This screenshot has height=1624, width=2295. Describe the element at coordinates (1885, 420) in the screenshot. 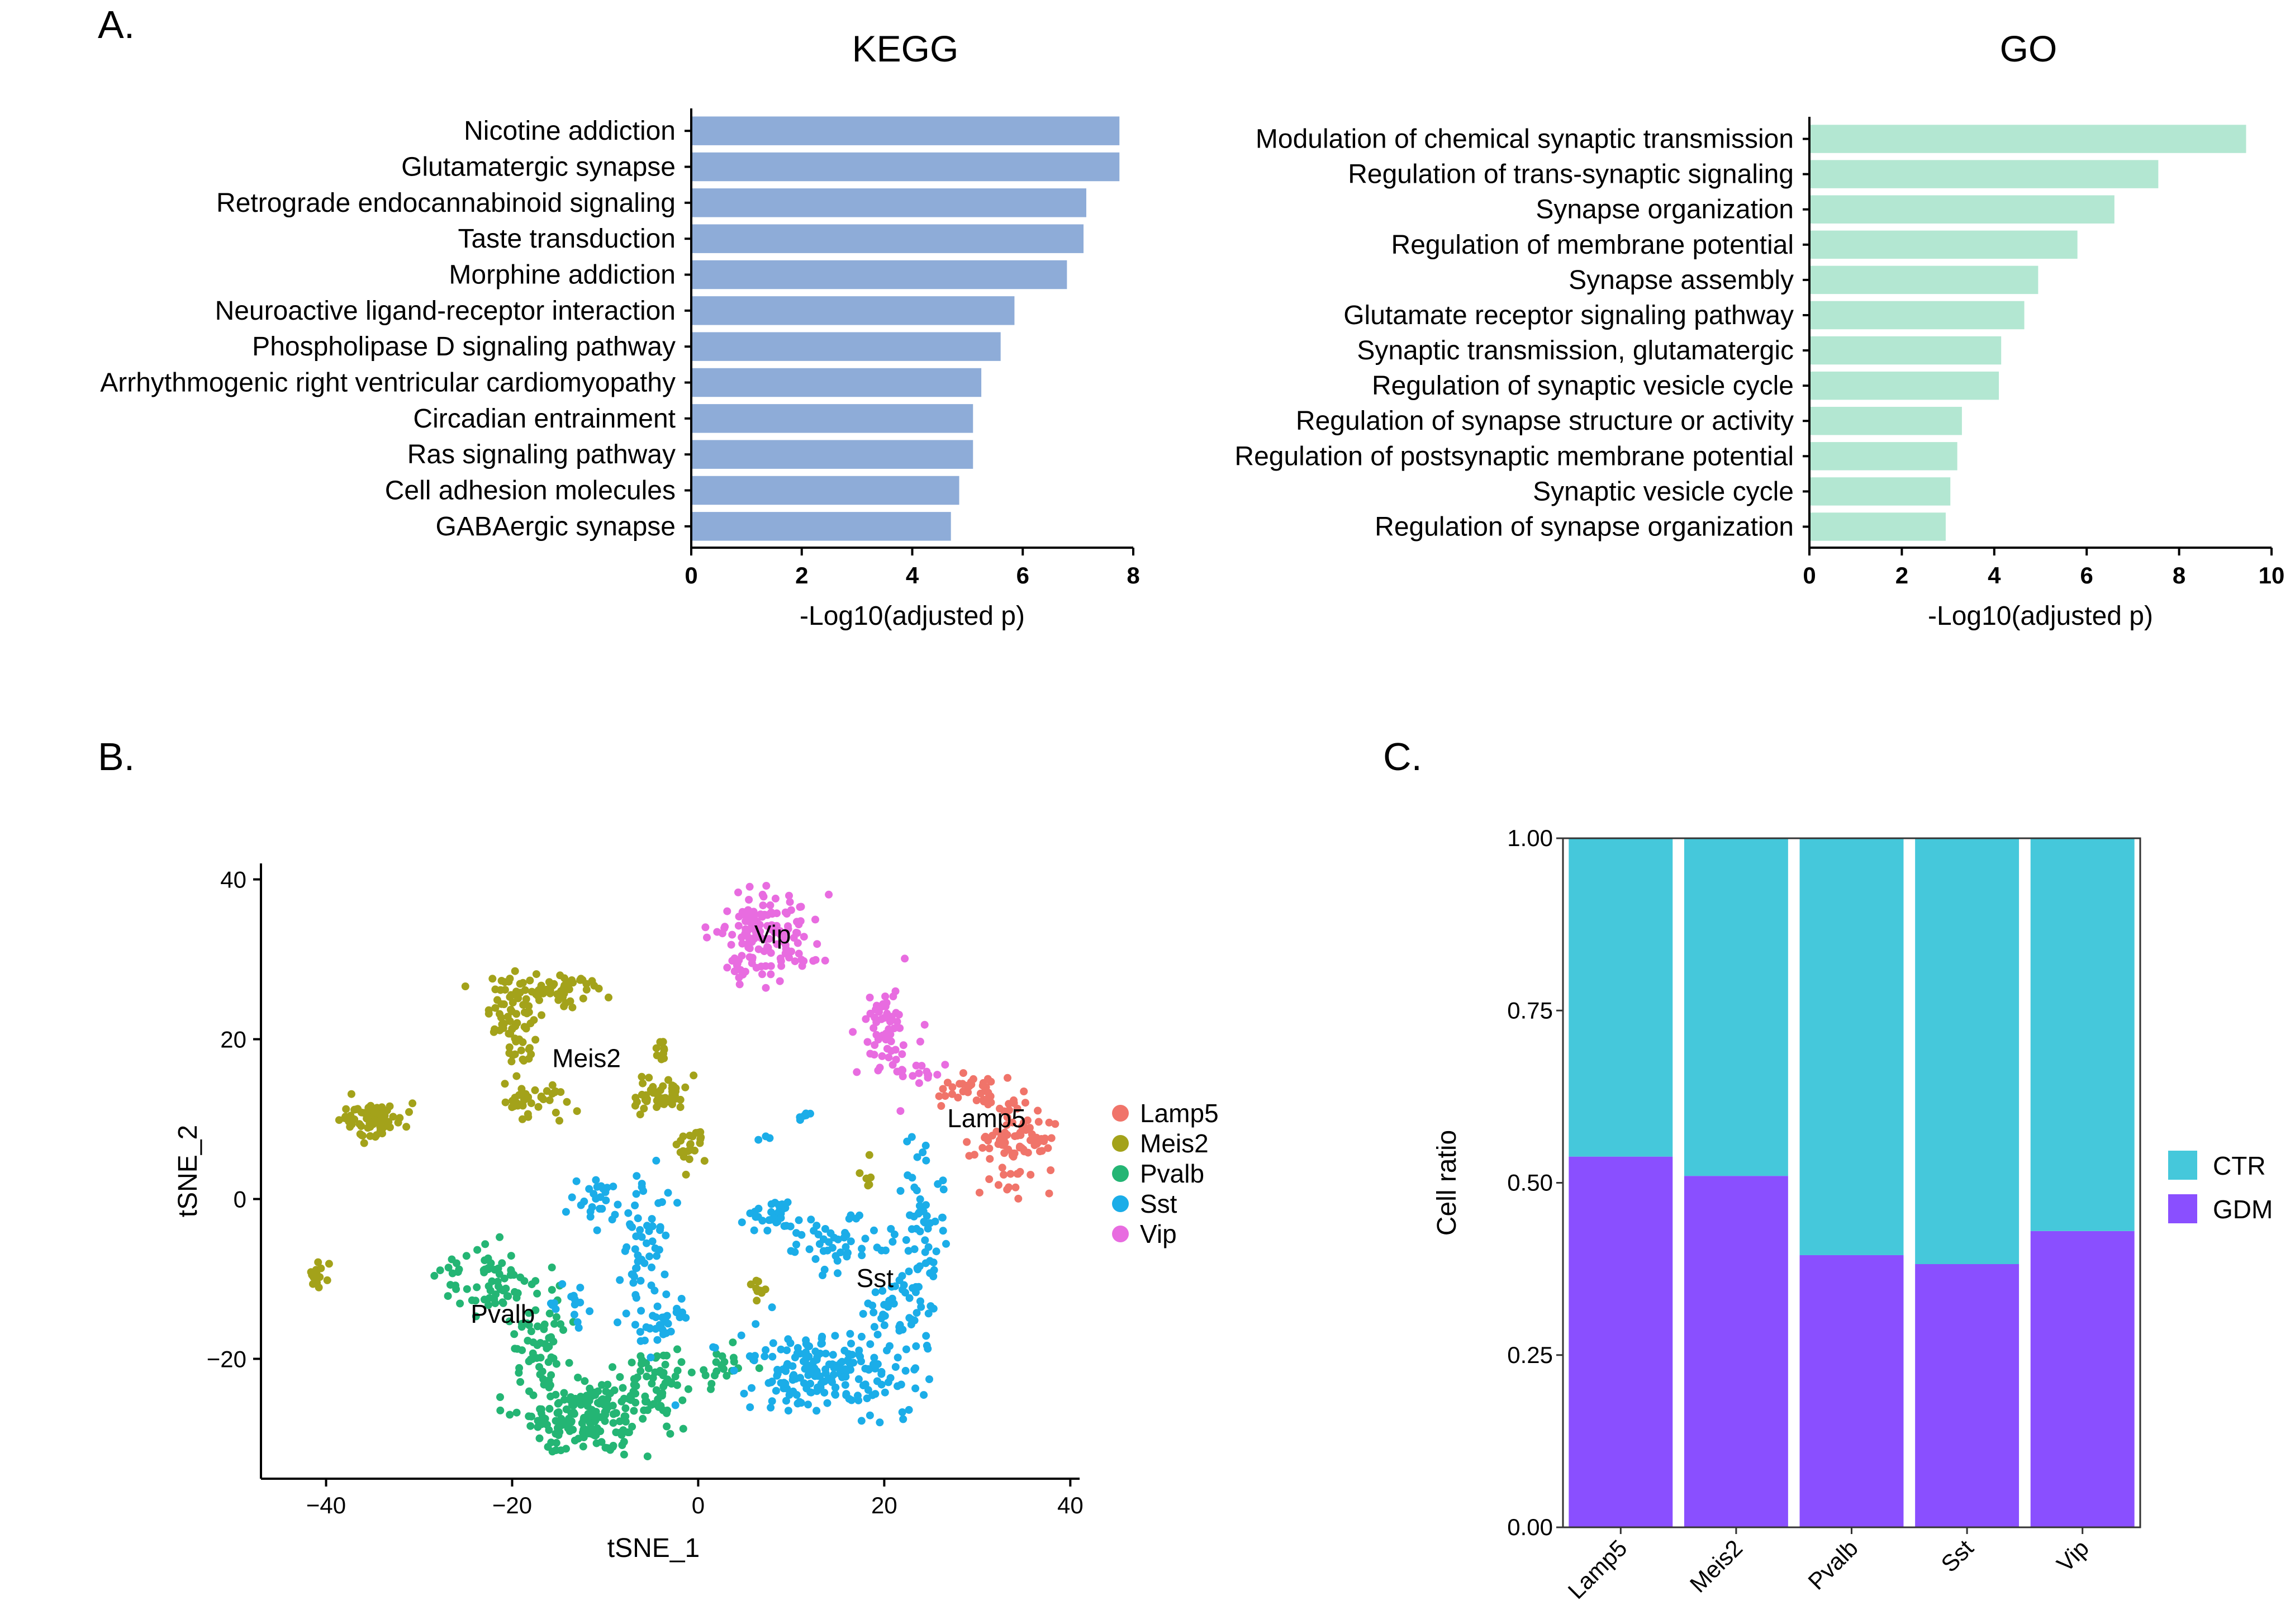

I see `bar` at that location.